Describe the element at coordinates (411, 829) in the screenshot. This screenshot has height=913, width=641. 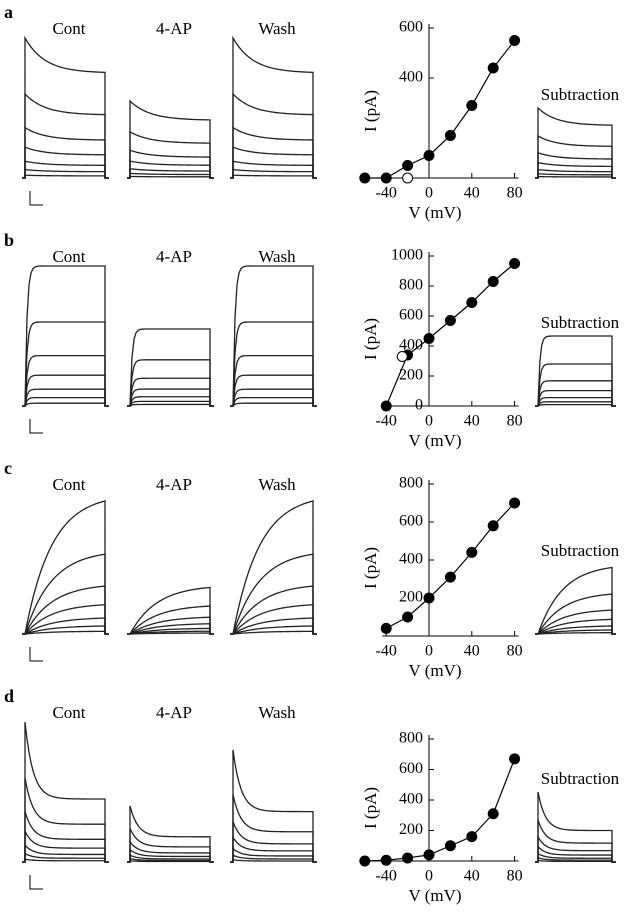
I see `y-tick-label: 200` at that location.